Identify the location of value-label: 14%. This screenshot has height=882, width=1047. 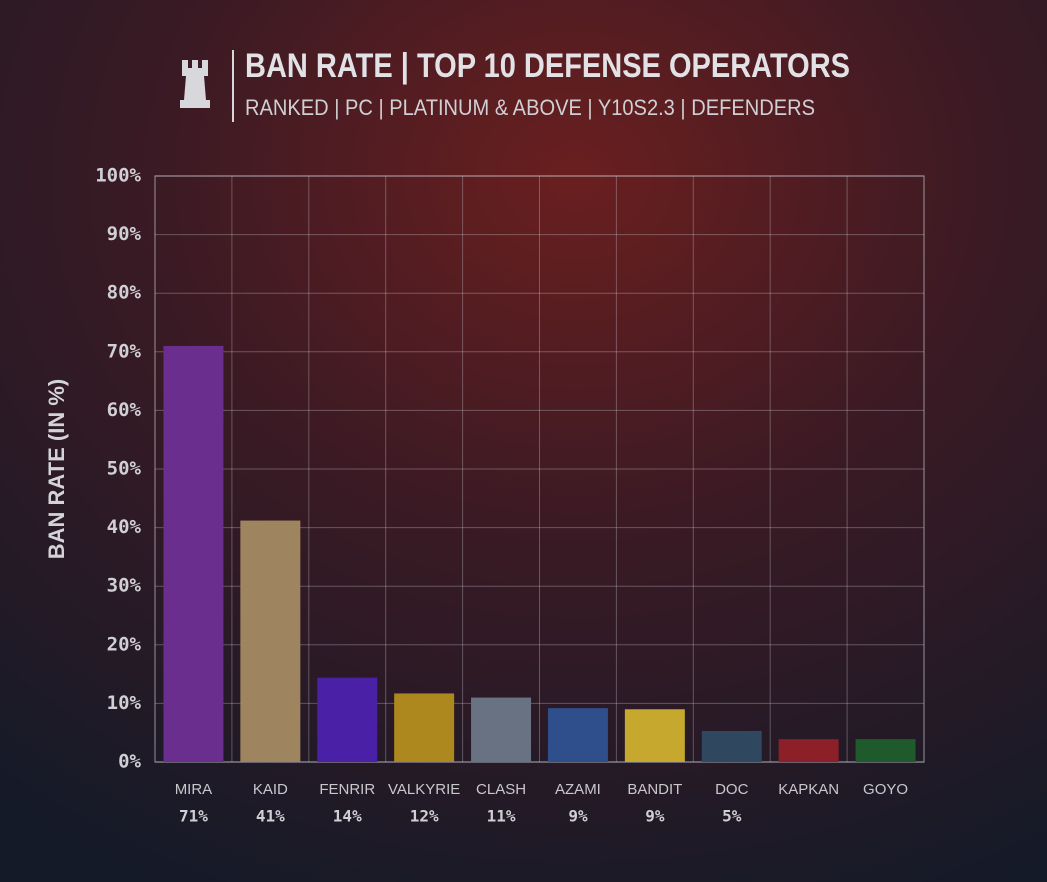
(347, 816).